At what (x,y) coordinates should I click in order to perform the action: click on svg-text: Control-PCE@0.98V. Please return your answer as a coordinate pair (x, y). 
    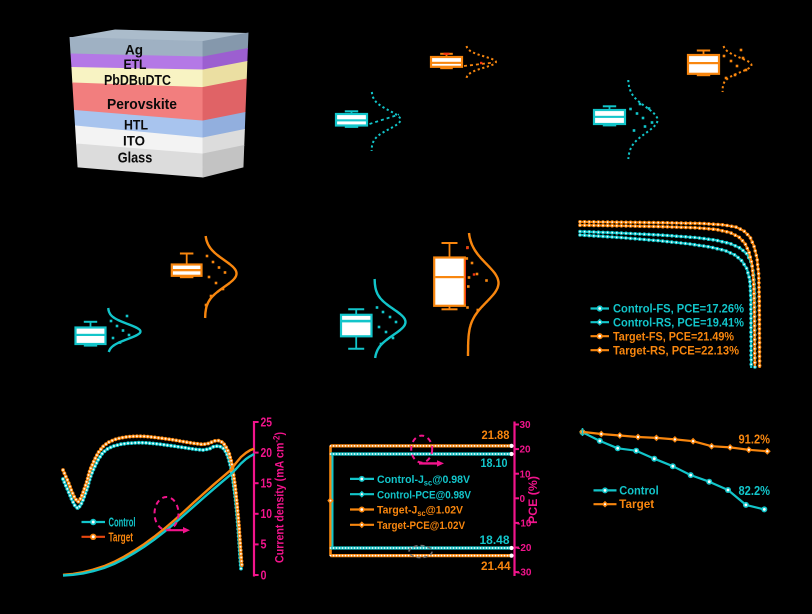
    Looking at the image, I should click on (424, 495).